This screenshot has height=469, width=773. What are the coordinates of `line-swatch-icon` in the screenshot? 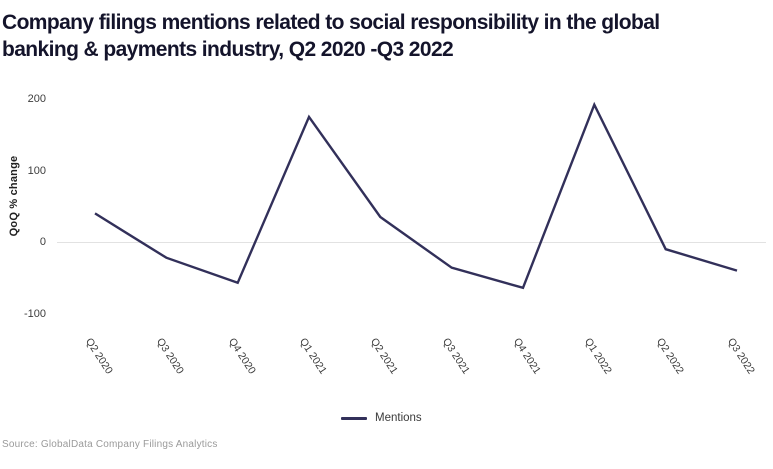 It's located at (354, 418).